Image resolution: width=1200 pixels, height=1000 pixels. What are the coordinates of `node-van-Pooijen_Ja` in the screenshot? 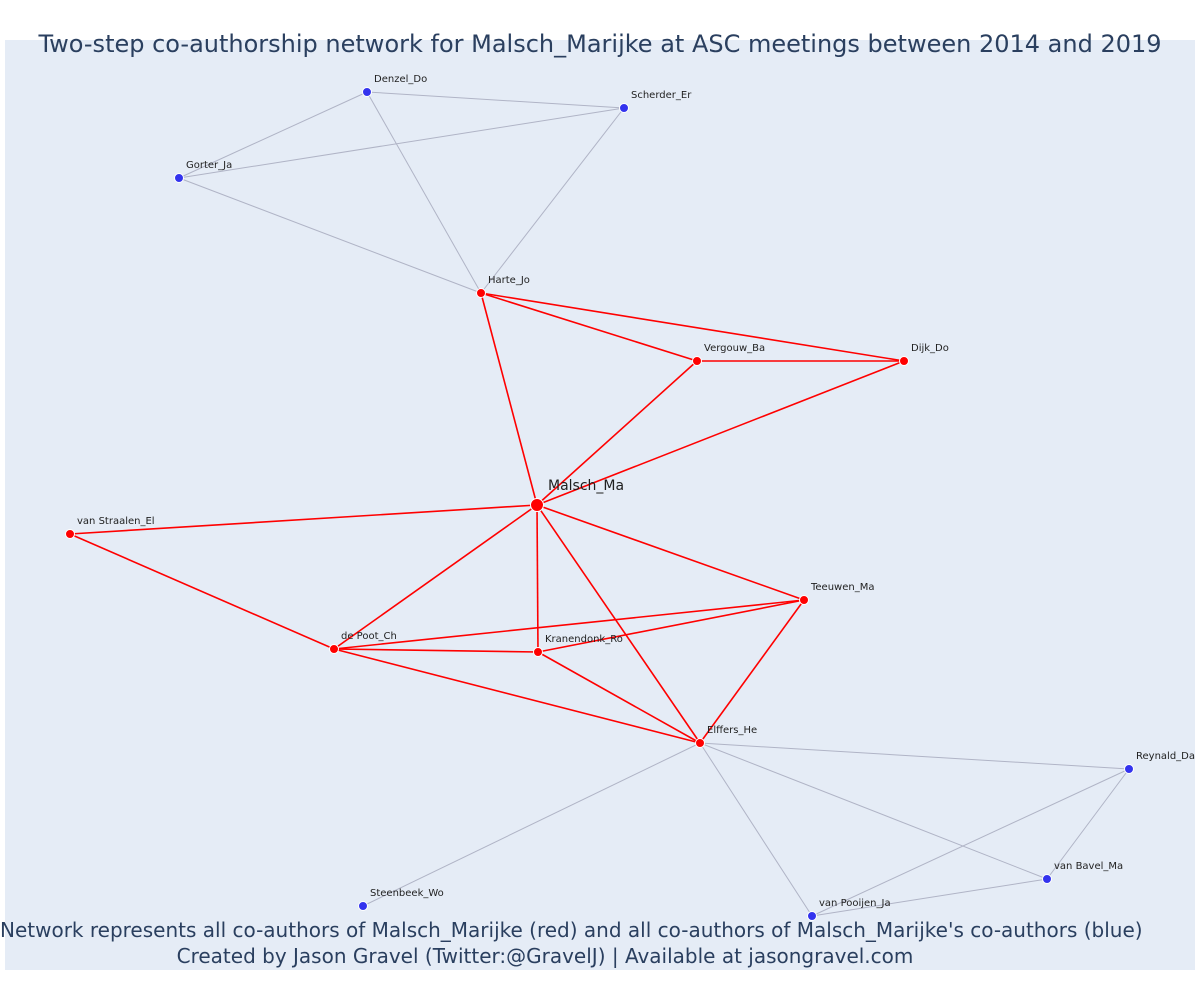 It's located at (812, 916).